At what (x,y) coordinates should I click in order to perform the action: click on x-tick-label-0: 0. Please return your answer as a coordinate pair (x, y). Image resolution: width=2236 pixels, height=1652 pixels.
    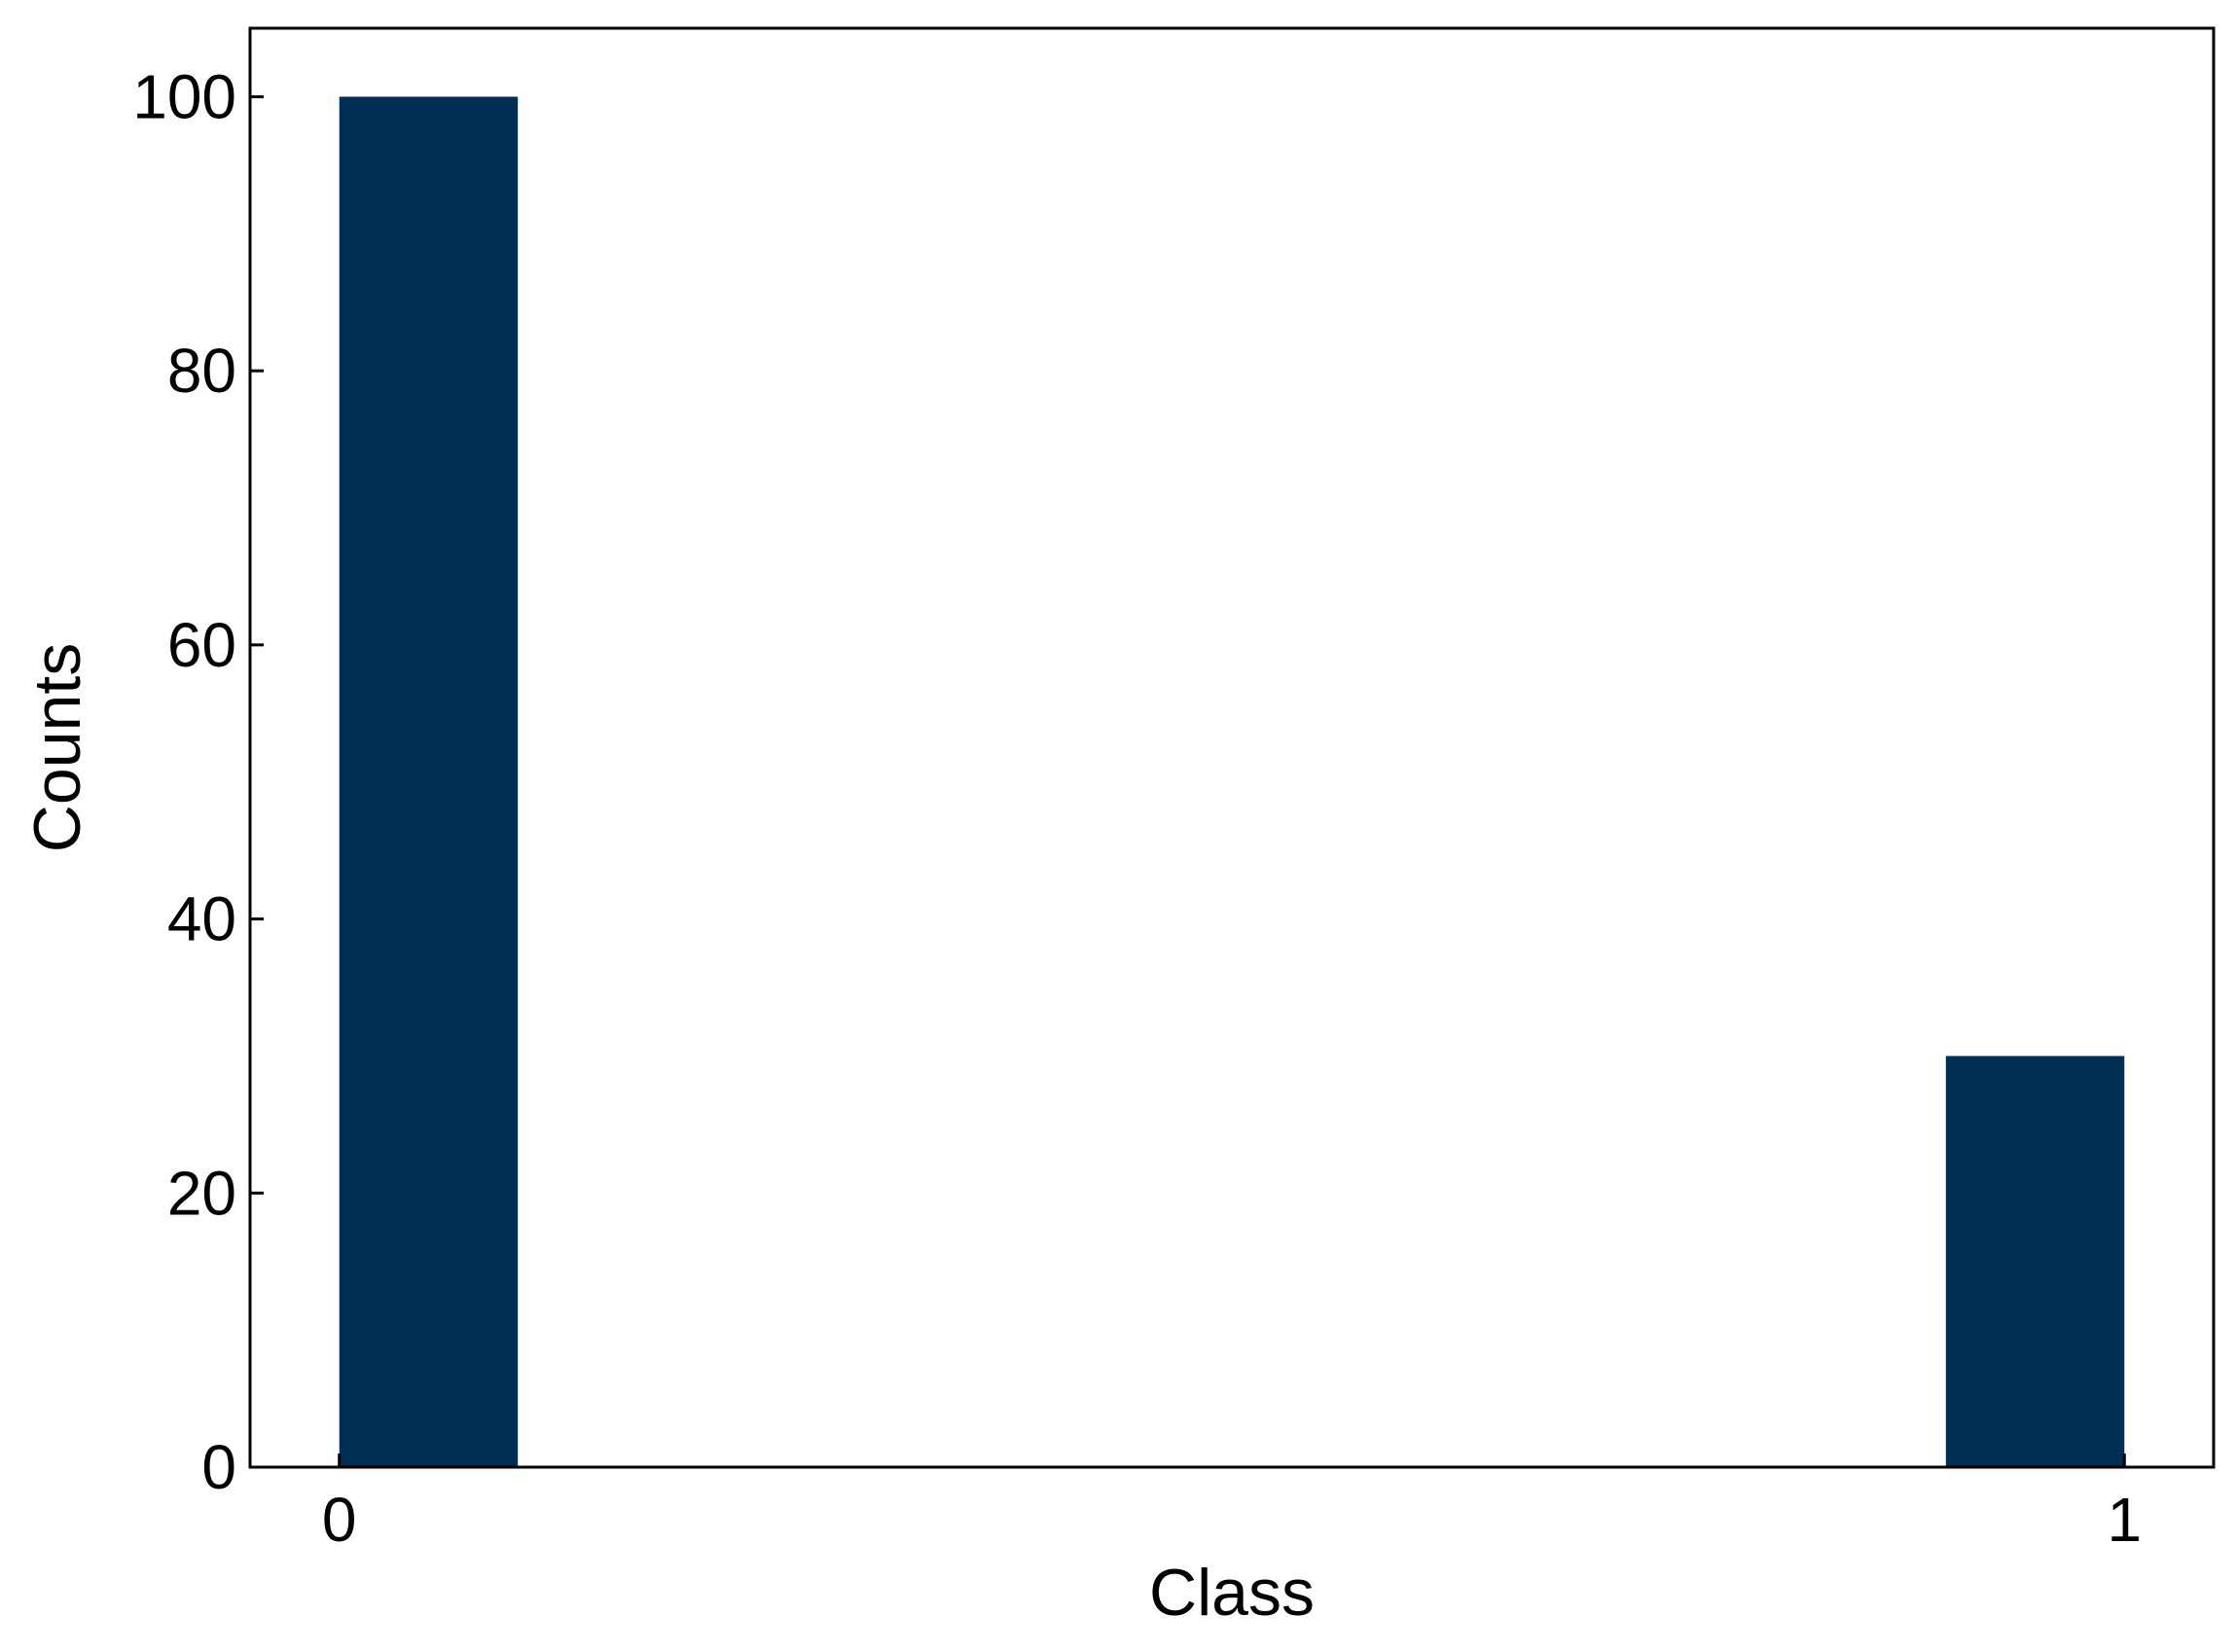
    Looking at the image, I should click on (339, 1520).